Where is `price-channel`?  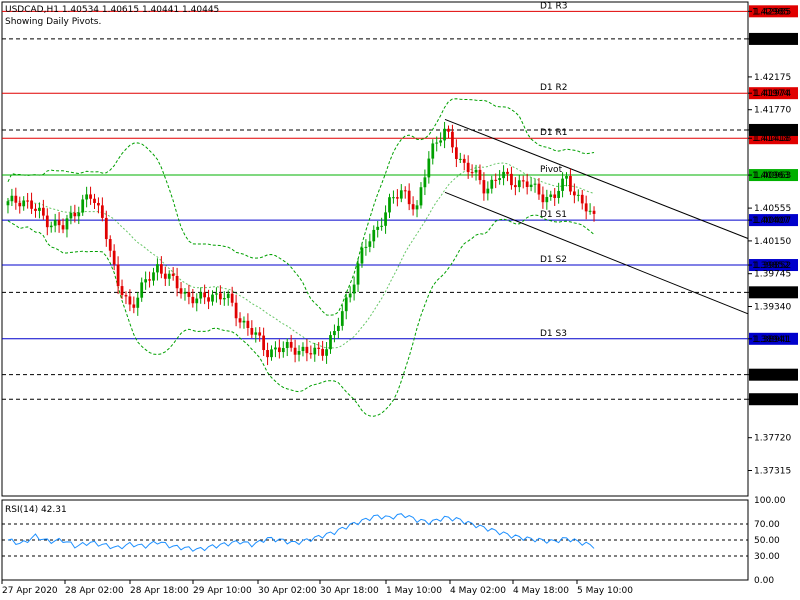
price-channel is located at coordinates (596, 216).